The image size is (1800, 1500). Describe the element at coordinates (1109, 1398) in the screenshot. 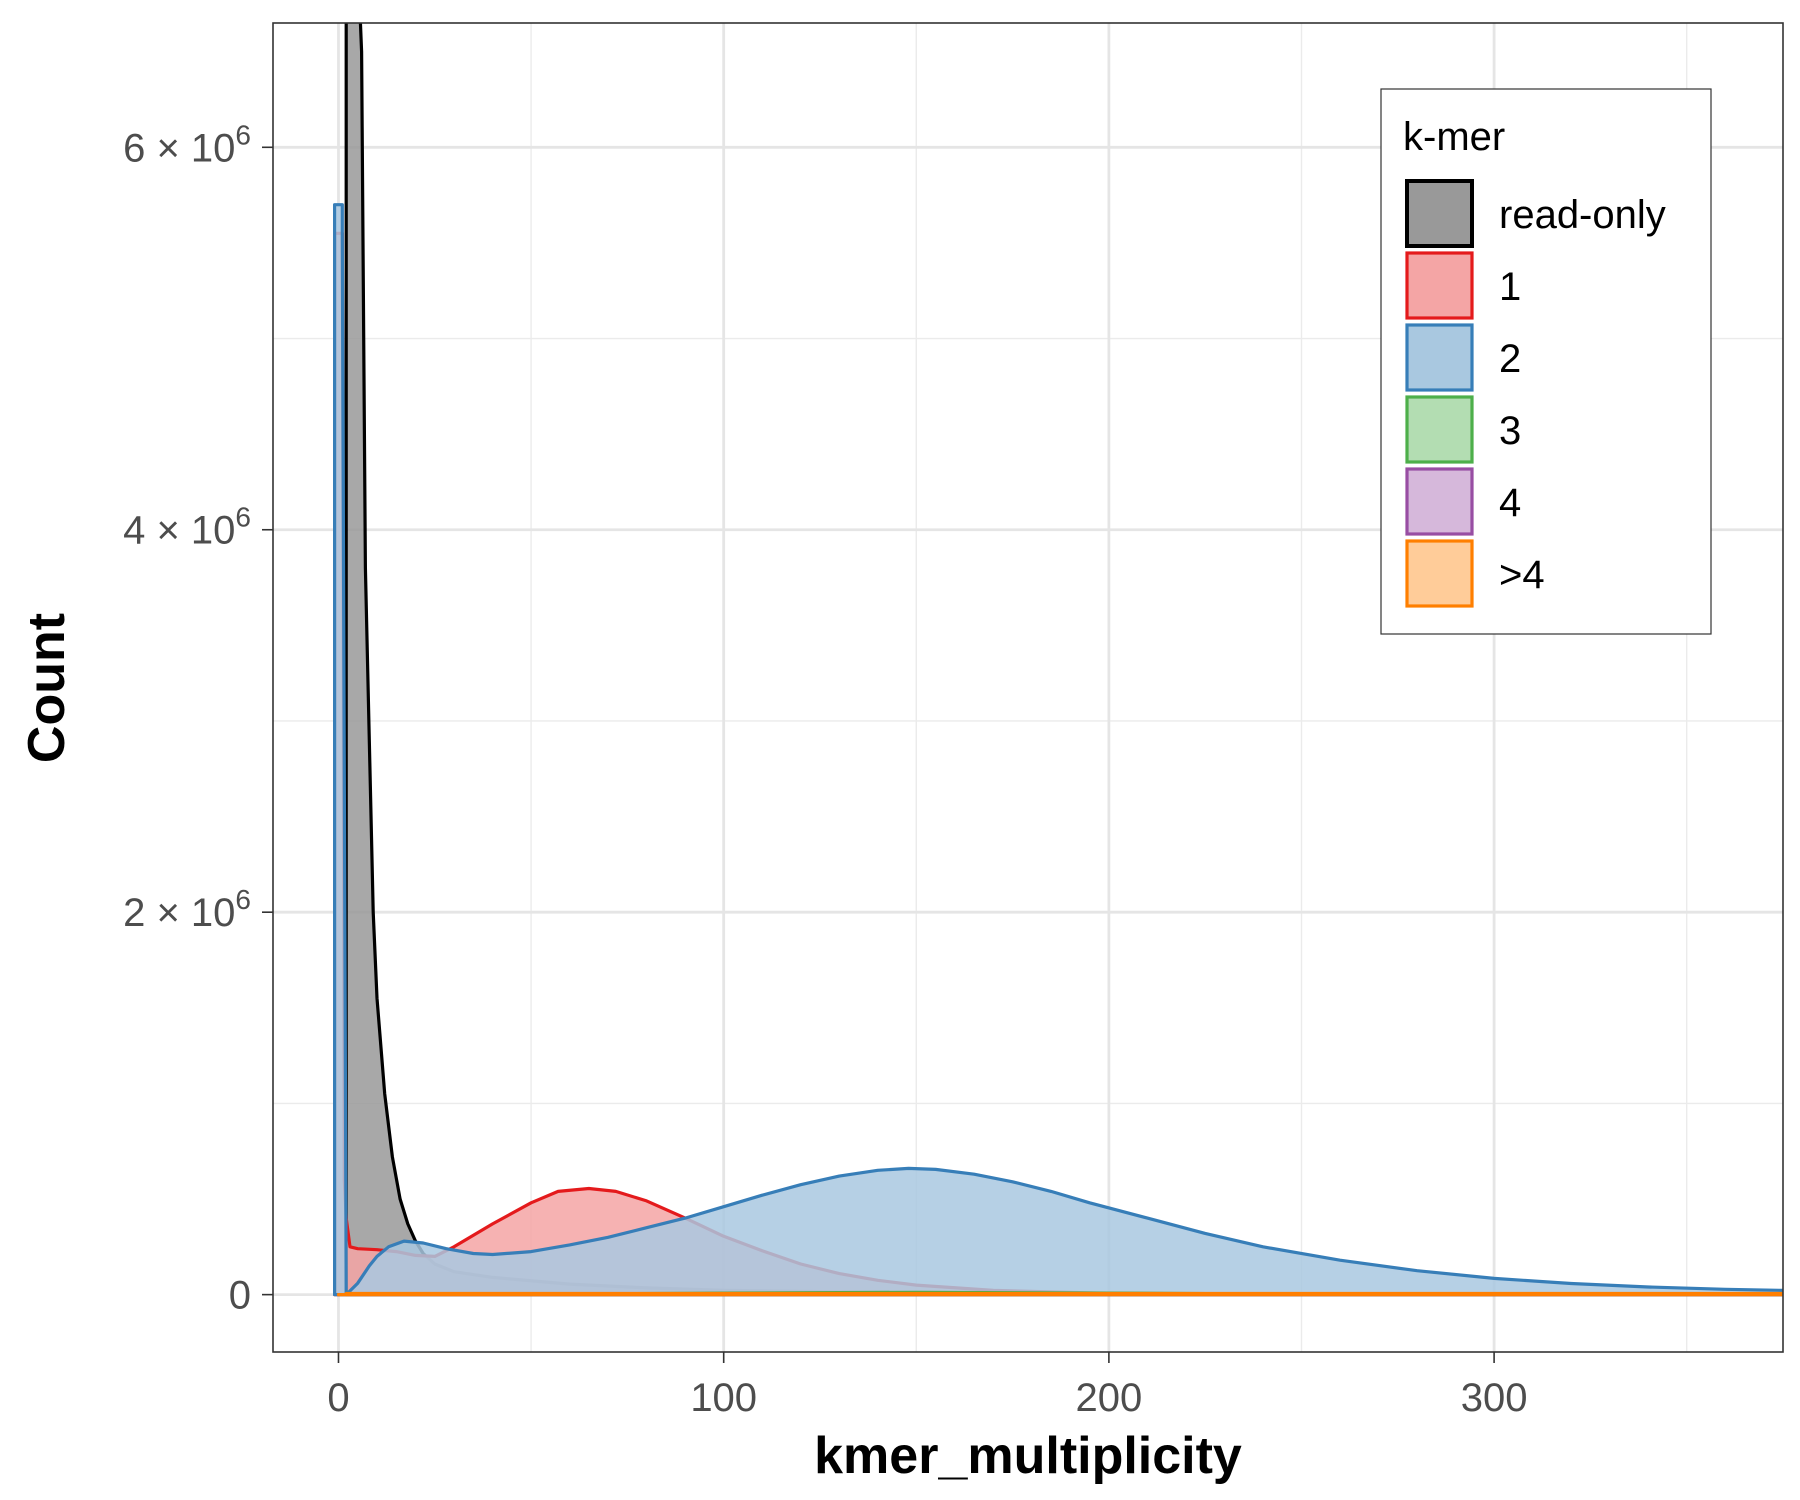

I see `x-tick-label: 200` at that location.